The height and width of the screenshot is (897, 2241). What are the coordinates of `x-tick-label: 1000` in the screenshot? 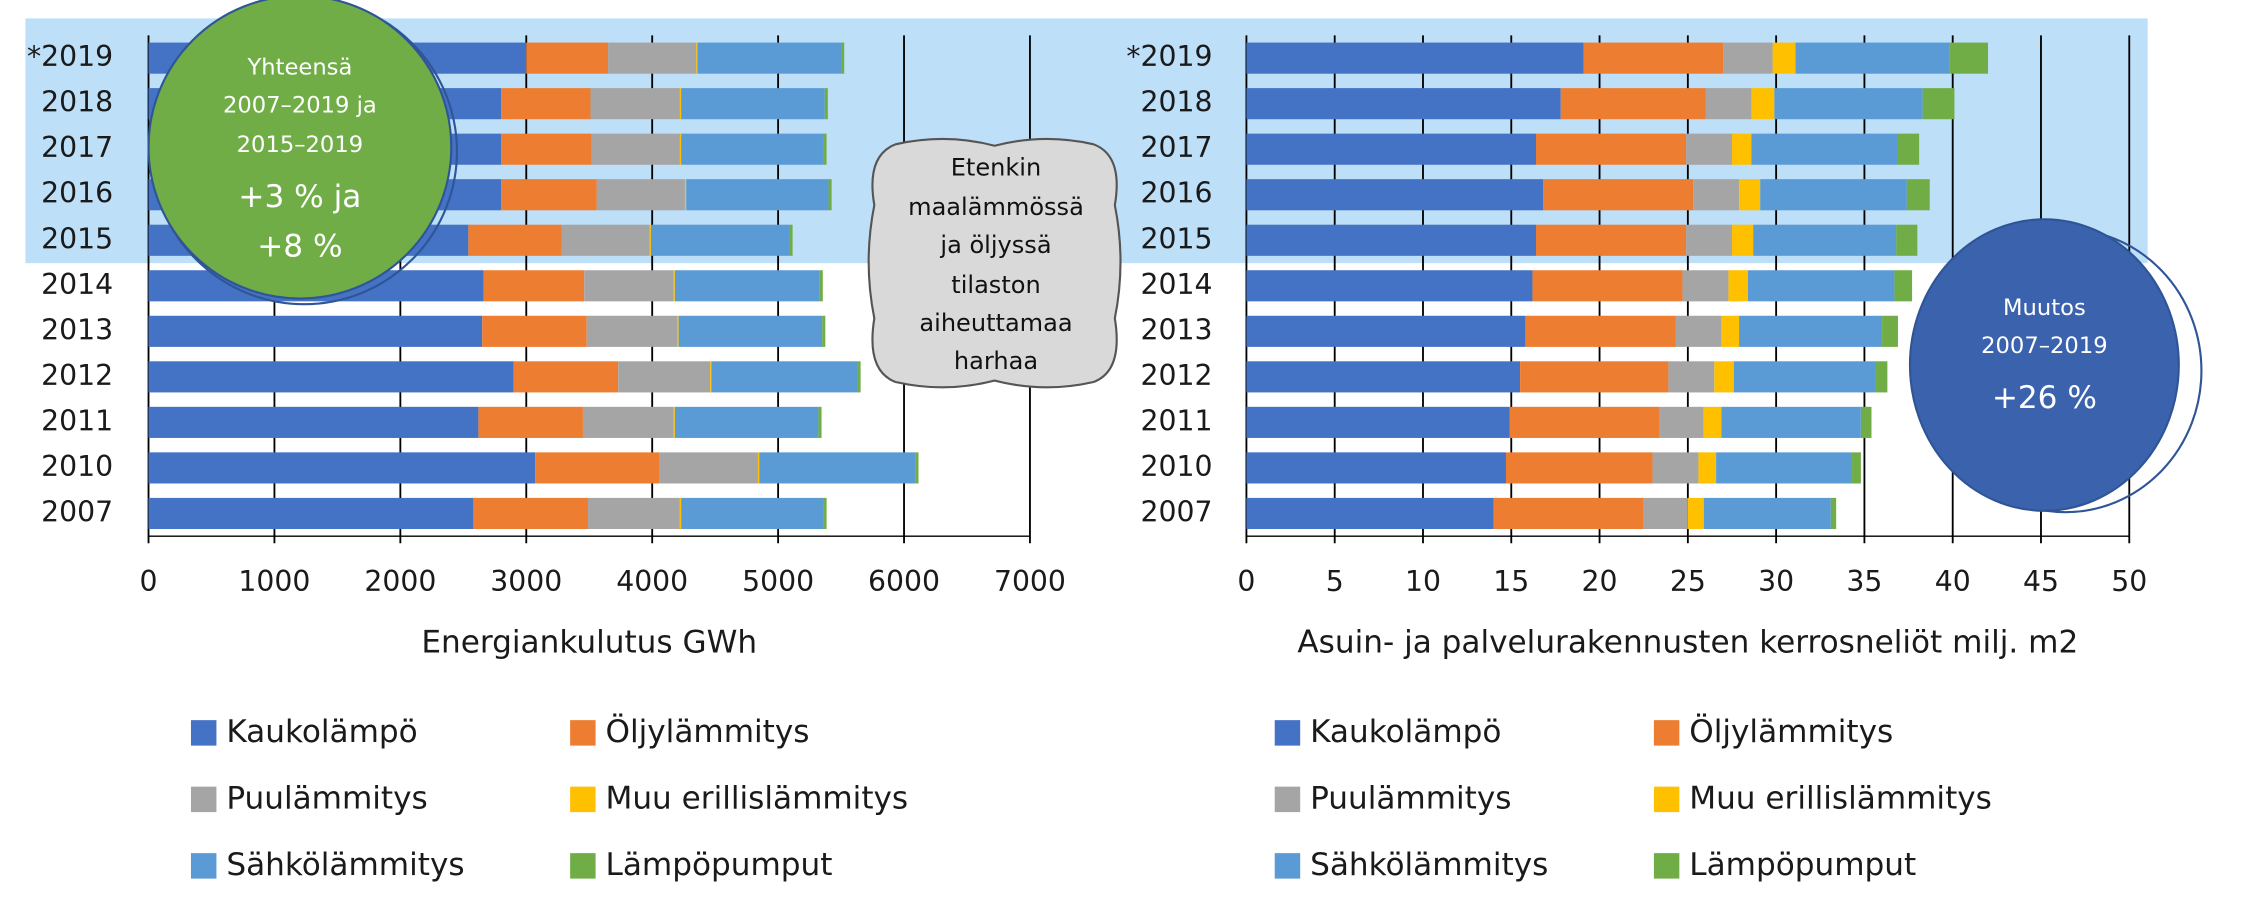 It's located at (274, 581).